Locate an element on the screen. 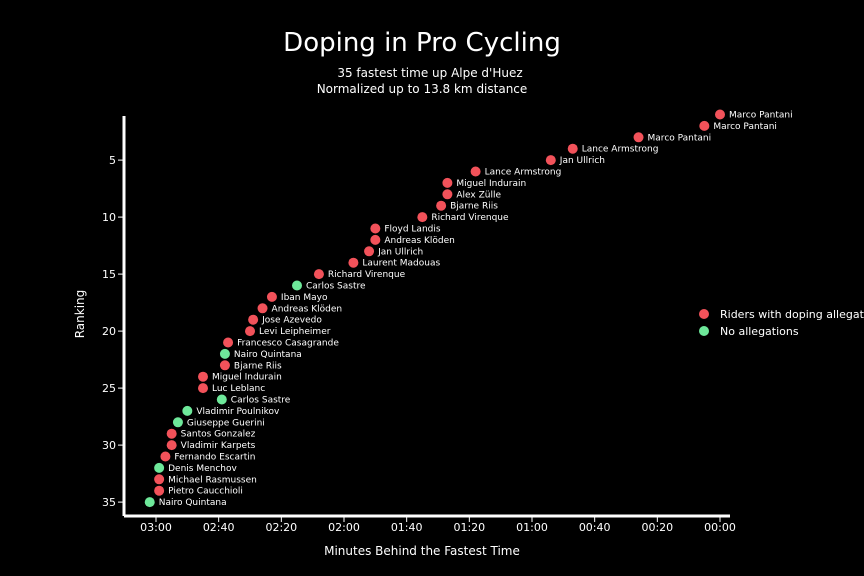 The image size is (864, 576). point-label: Floyd Landis is located at coordinates (412, 230).